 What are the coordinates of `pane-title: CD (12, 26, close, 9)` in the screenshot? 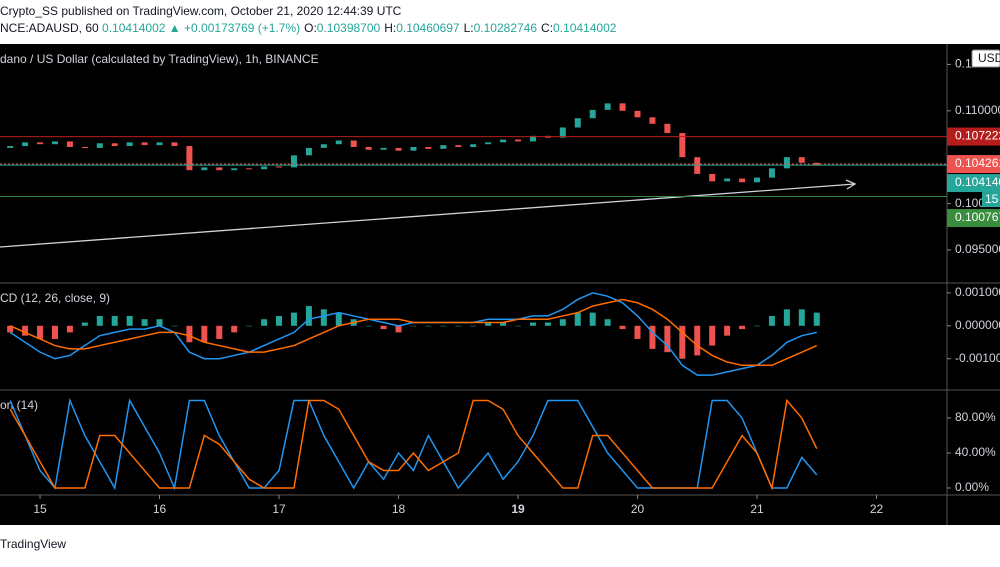 It's located at (55, 298).